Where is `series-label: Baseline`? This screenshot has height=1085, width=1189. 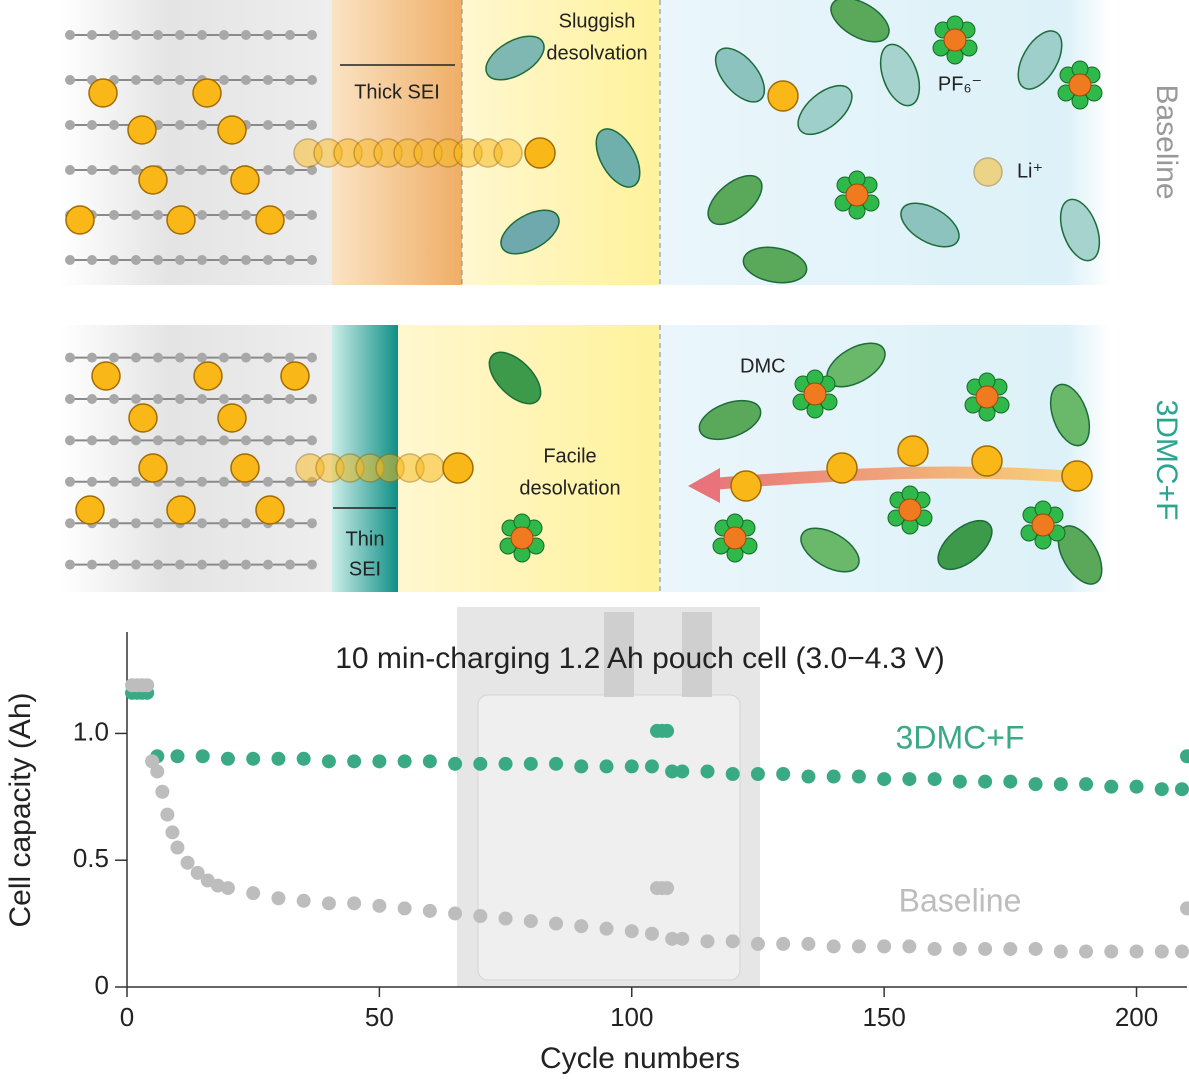
series-label: Baseline is located at coordinates (960, 900).